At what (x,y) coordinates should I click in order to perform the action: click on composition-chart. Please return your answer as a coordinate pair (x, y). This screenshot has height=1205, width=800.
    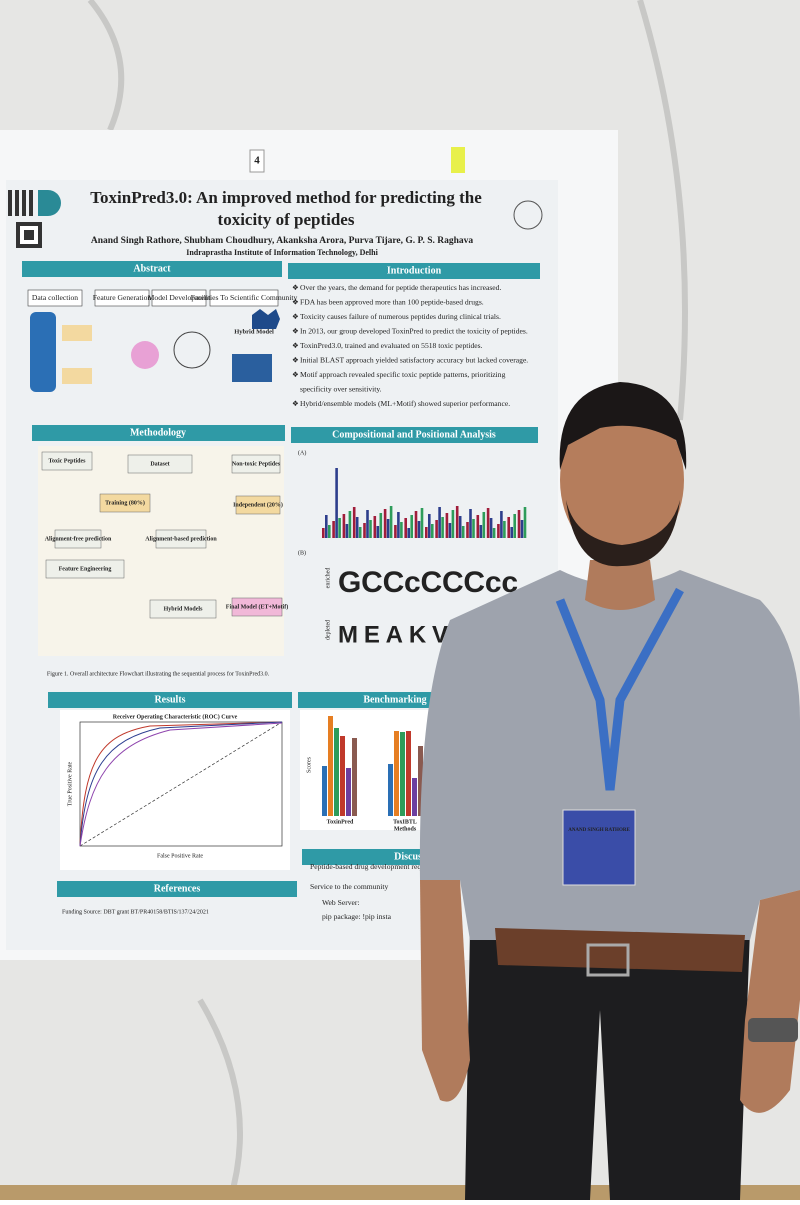
    Looking at the image, I should click on (424, 503).